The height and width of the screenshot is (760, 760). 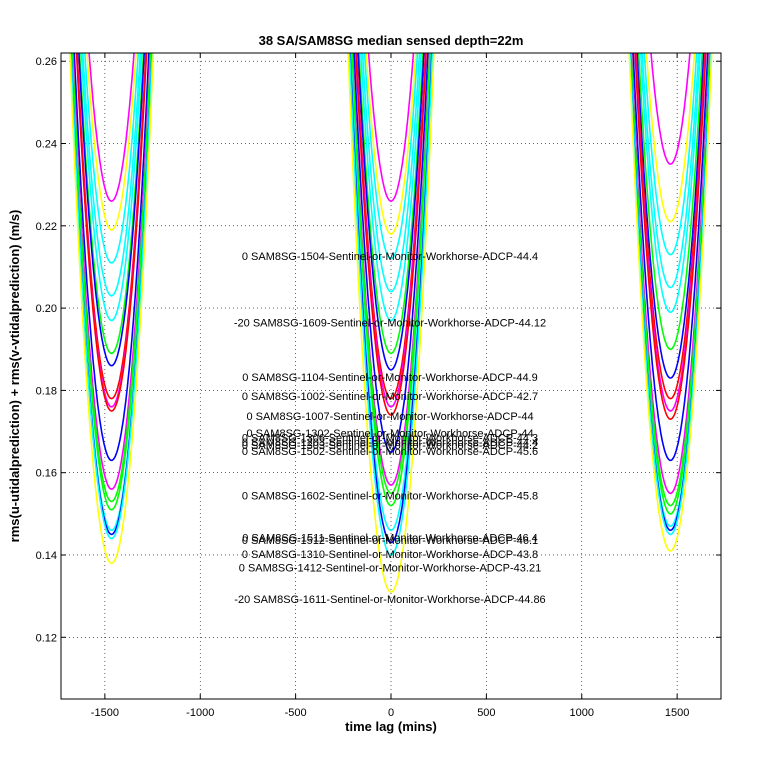 What do you see at coordinates (677, 713) in the screenshot?
I see `x-tick-label: 1500` at bounding box center [677, 713].